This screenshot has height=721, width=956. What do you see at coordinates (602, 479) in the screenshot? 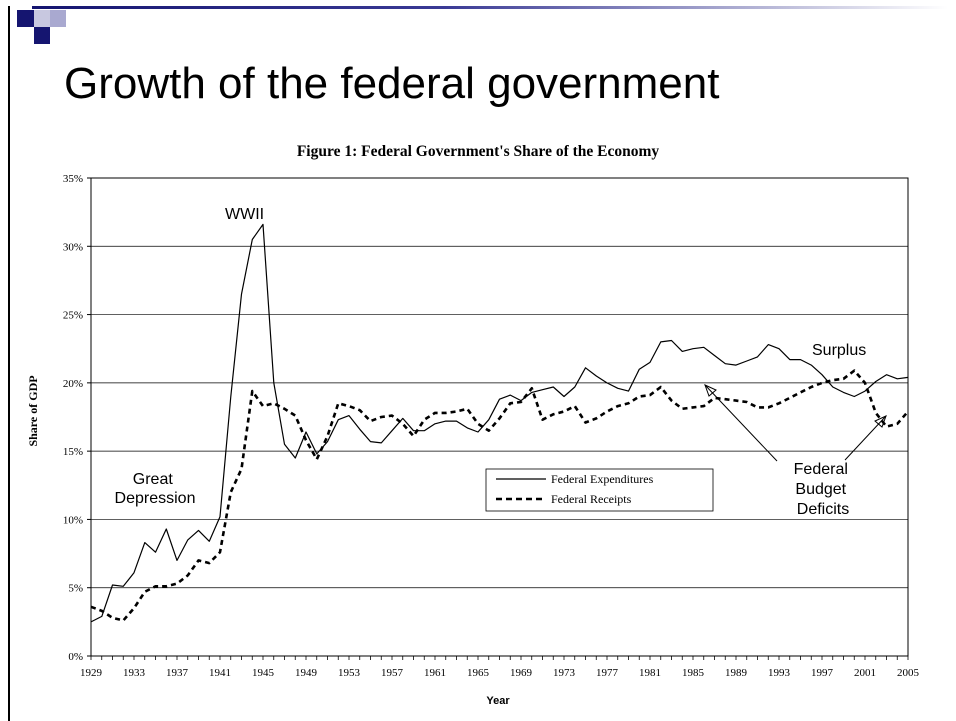
I see `legend-label-expenditures: Federal Expenditures` at bounding box center [602, 479].